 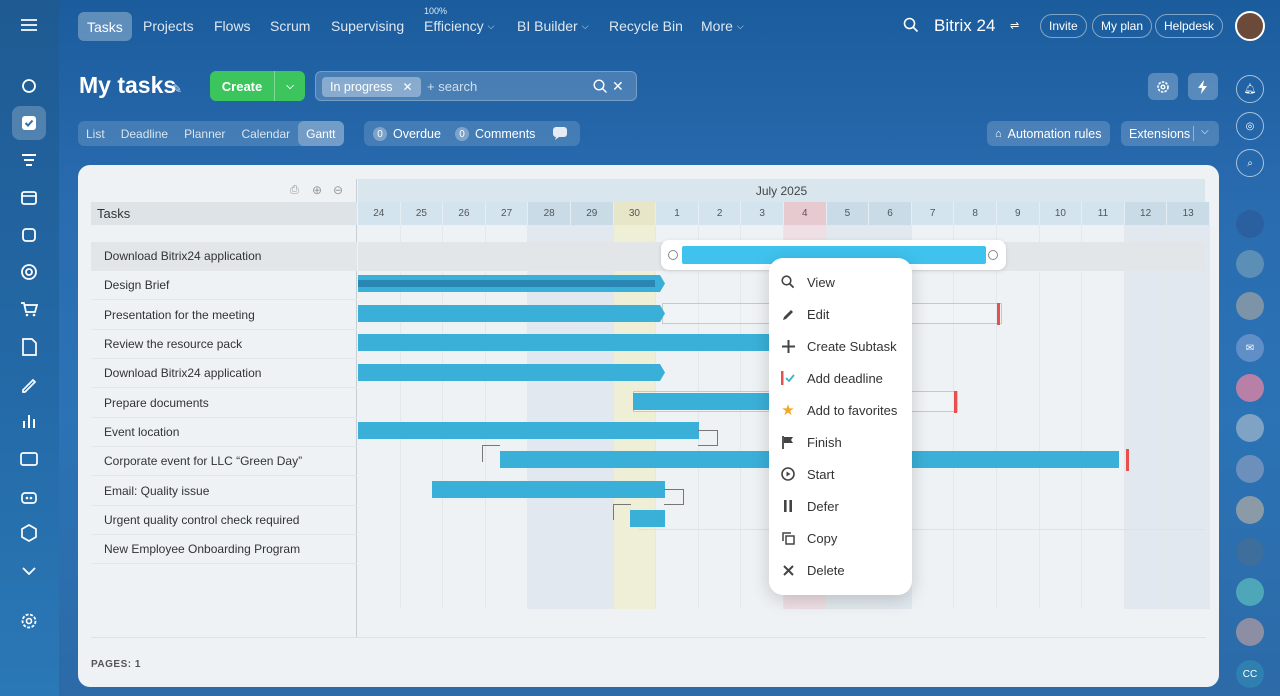 What do you see at coordinates (29, 621) in the screenshot?
I see `gear-icon` at bounding box center [29, 621].